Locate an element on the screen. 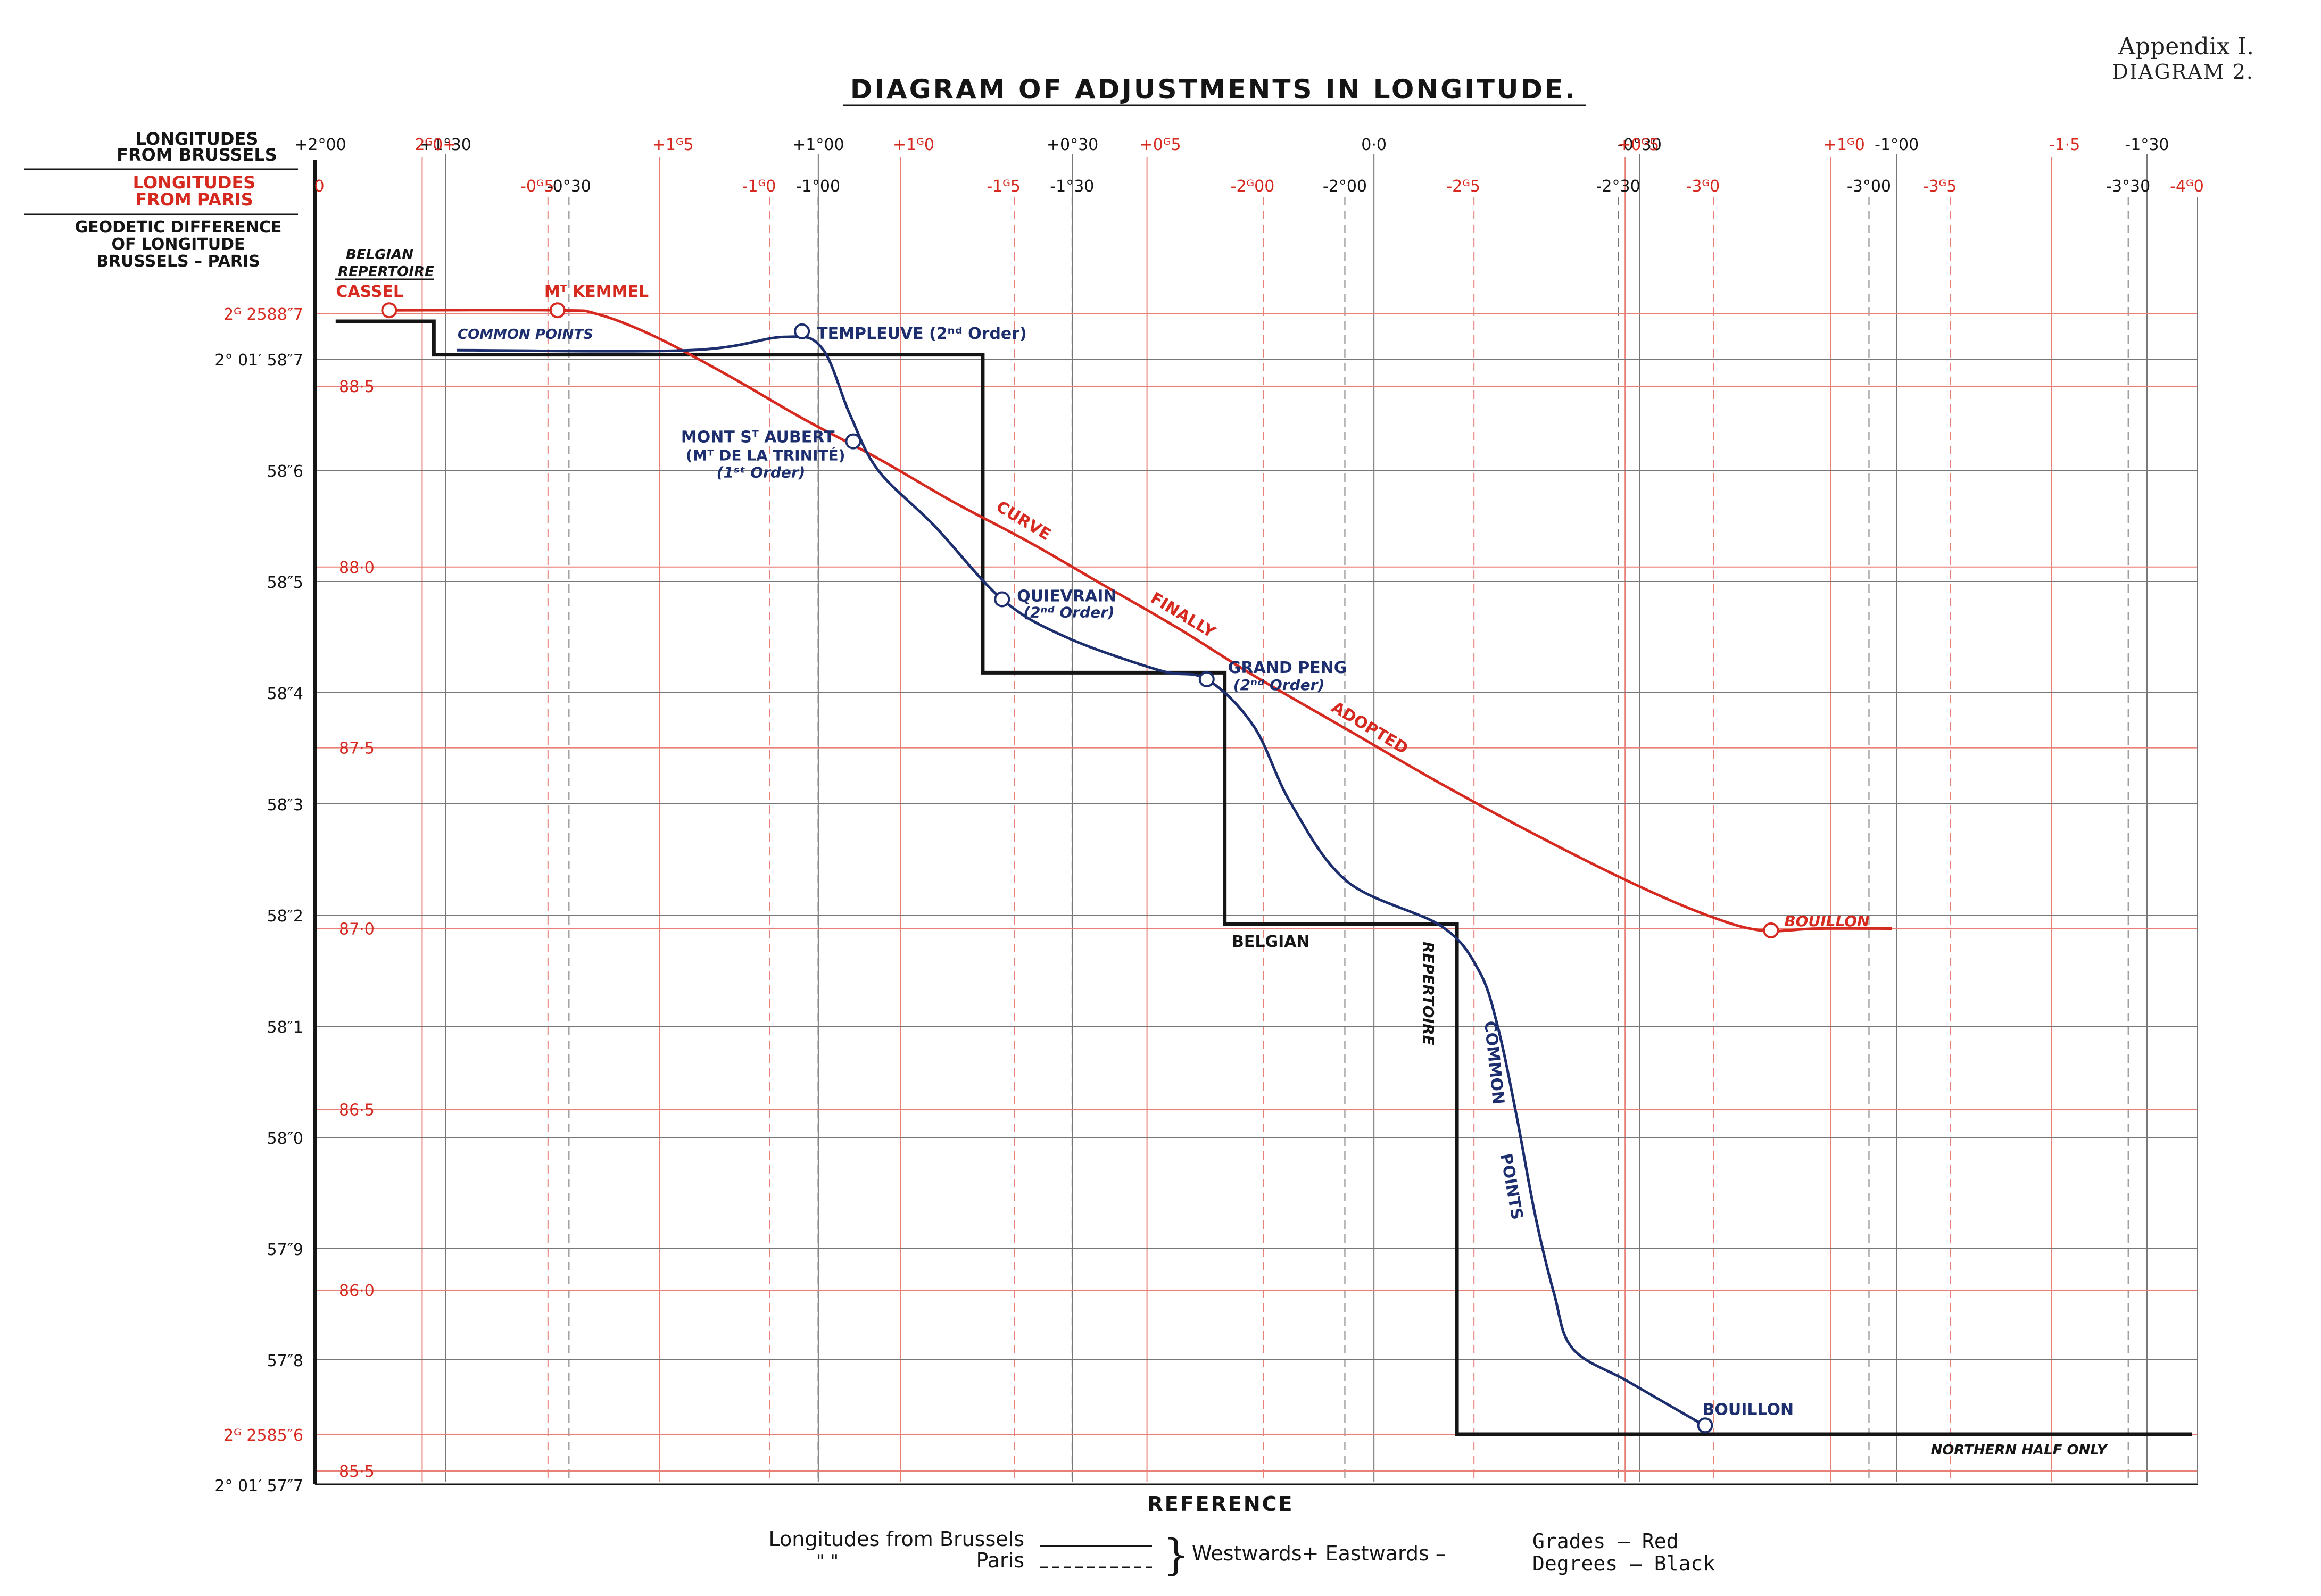  tick-label-seconds: 58″1 is located at coordinates (285, 1027).